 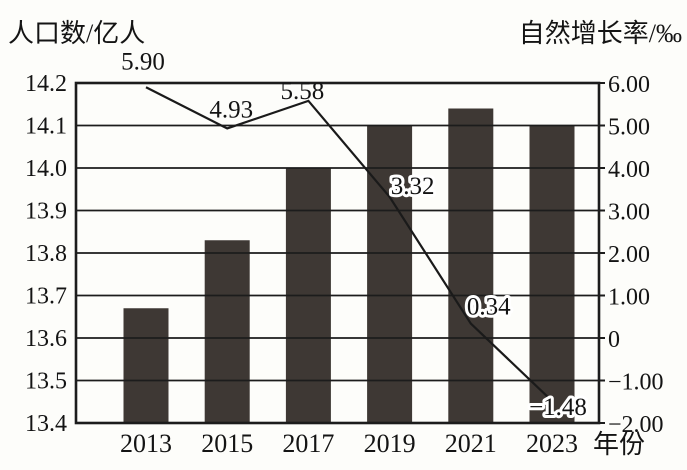 I want to click on bar-2015, so click(x=227, y=331).